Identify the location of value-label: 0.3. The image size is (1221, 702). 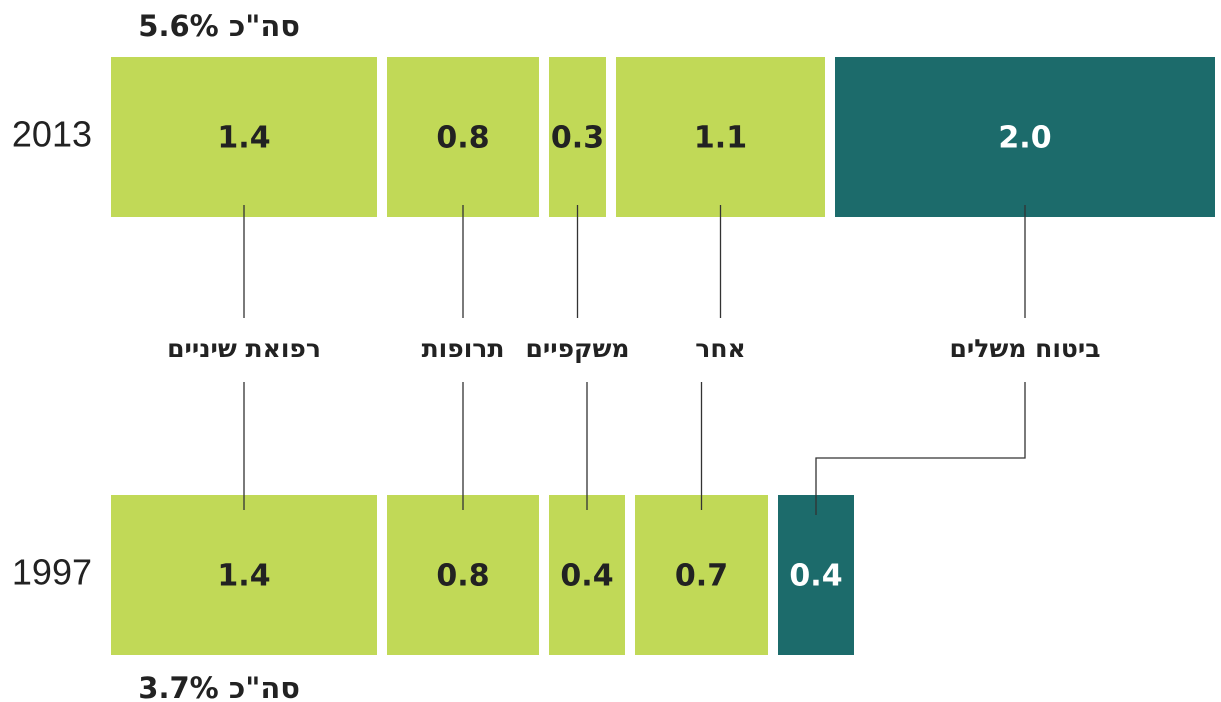
(577, 138).